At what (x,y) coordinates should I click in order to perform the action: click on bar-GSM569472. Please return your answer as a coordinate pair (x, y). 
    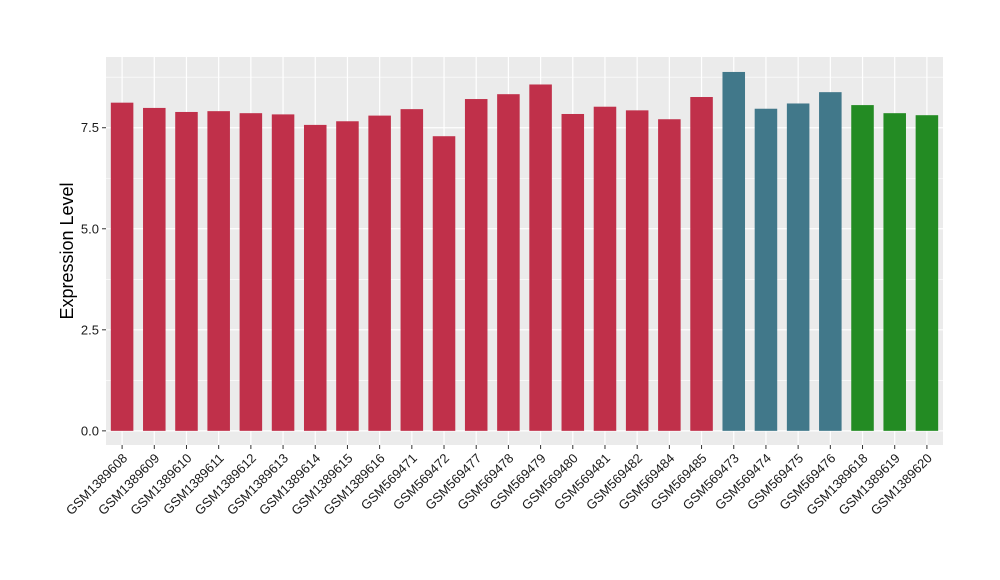
    Looking at the image, I should click on (444, 283).